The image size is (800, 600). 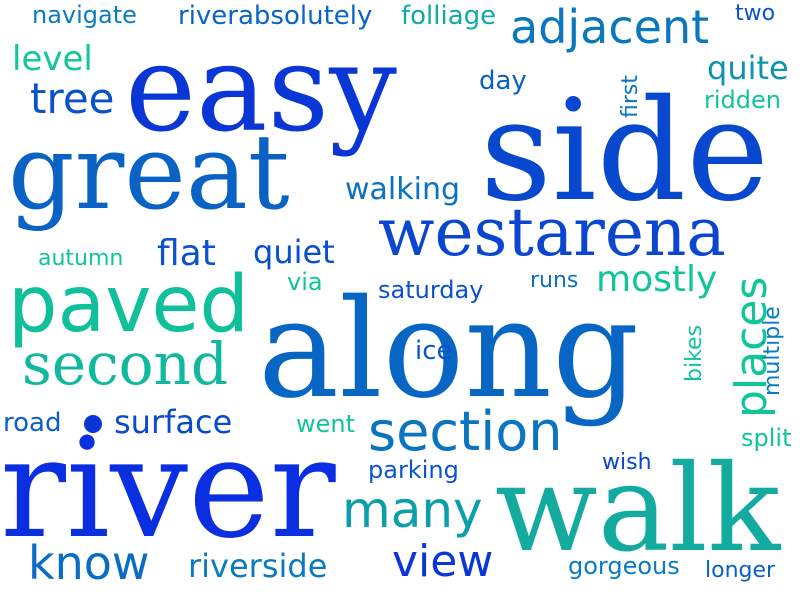 I want to click on word-runs: runs, so click(x=554, y=280).